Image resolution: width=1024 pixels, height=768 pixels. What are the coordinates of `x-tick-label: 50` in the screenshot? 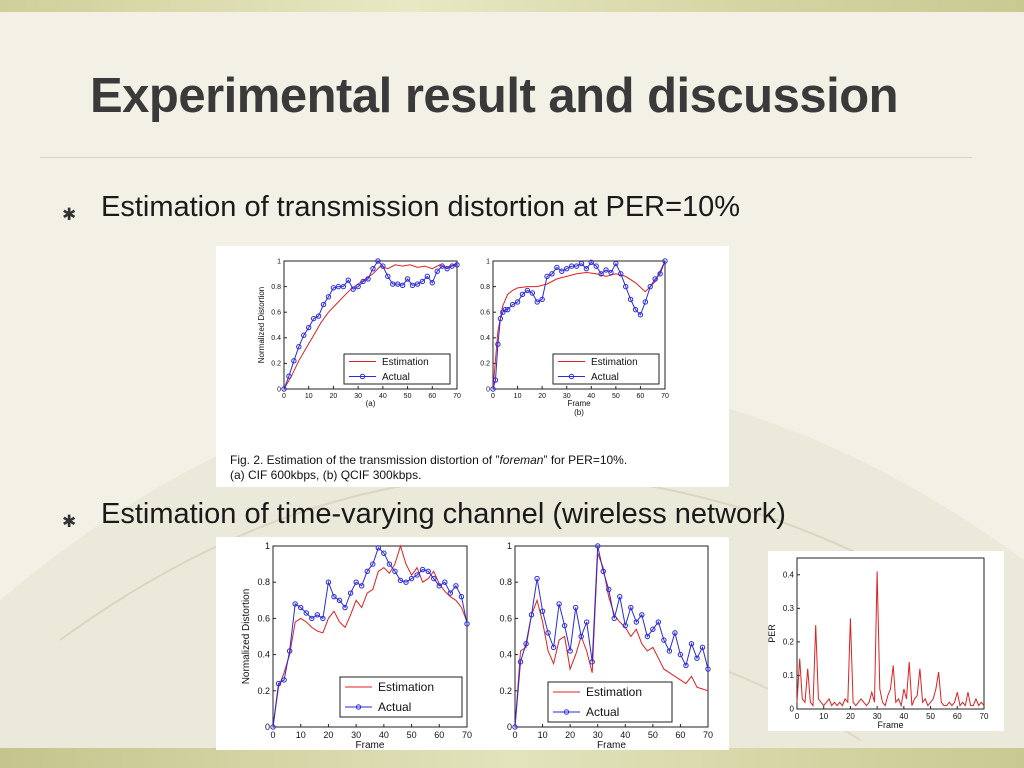 It's located at (408, 396).